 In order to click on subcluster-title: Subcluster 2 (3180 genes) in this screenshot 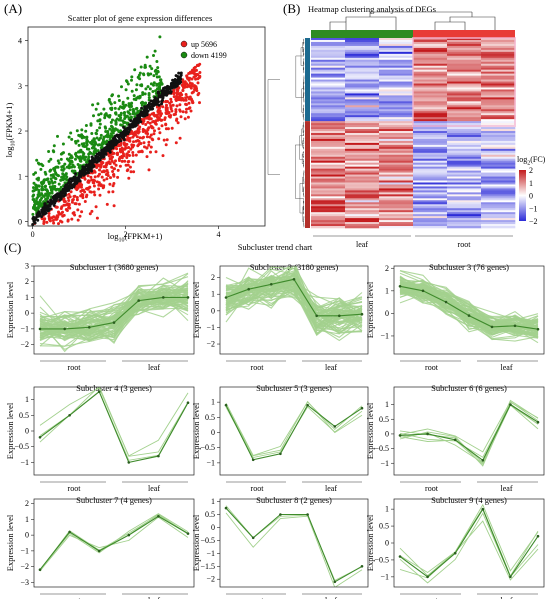, I will do `click(294, 267)`.